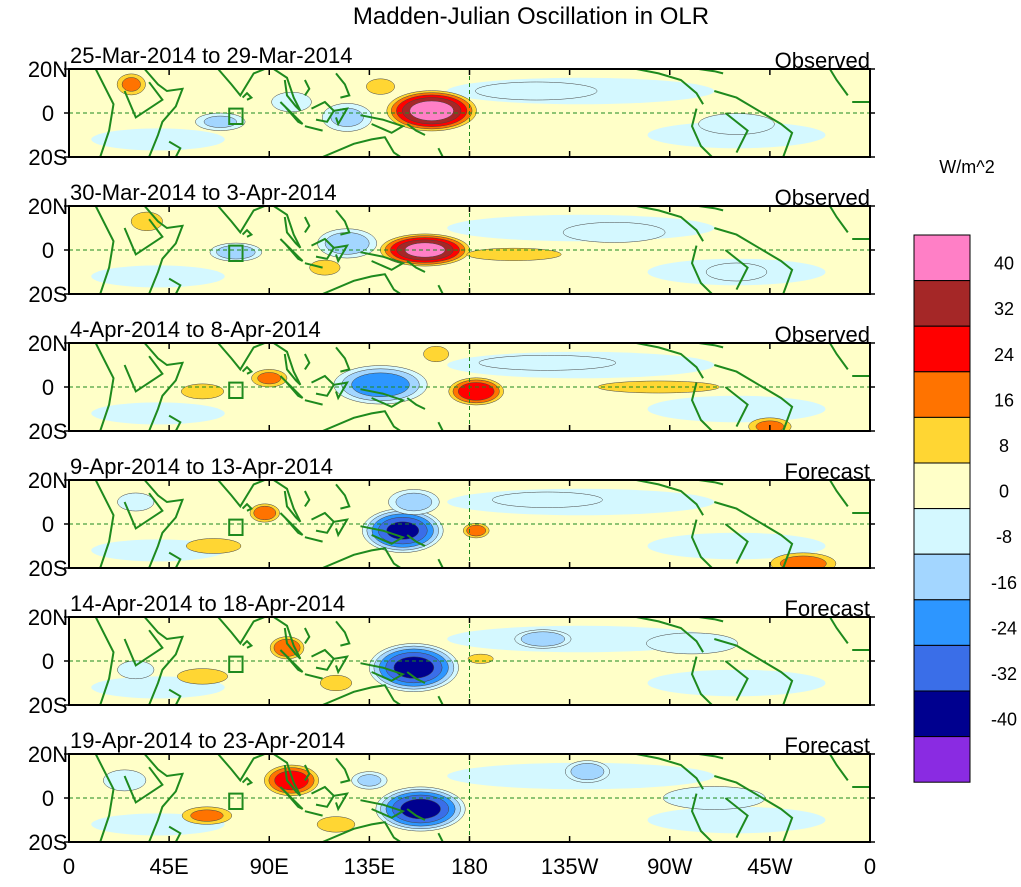  What do you see at coordinates (1004, 309) in the screenshot?
I see `colorbar-level-label: 32` at bounding box center [1004, 309].